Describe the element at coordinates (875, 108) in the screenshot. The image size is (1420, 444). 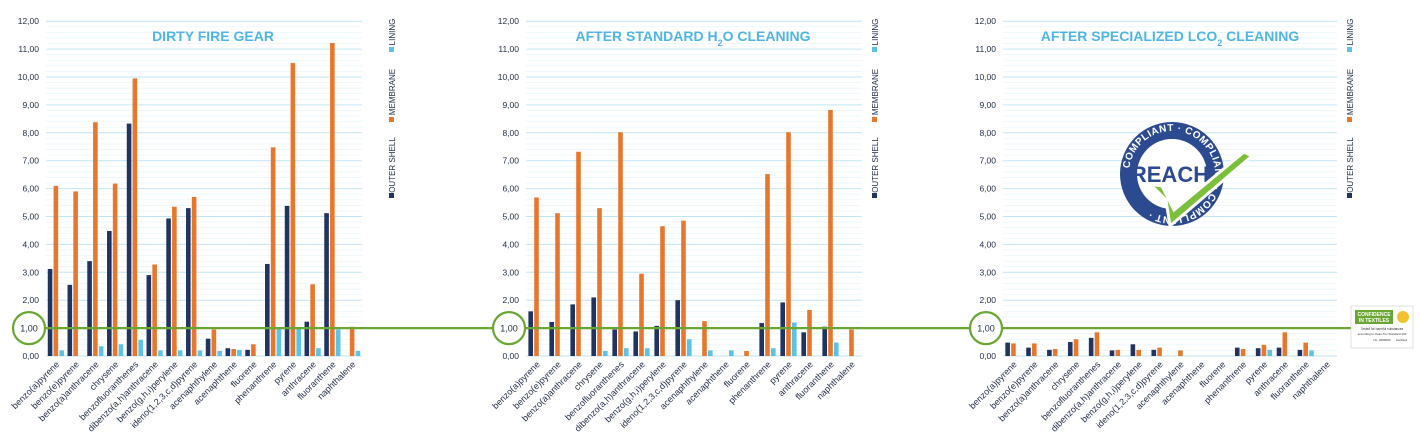
I see `legend: OUTER SHELL MEMBRANE LINING` at that location.